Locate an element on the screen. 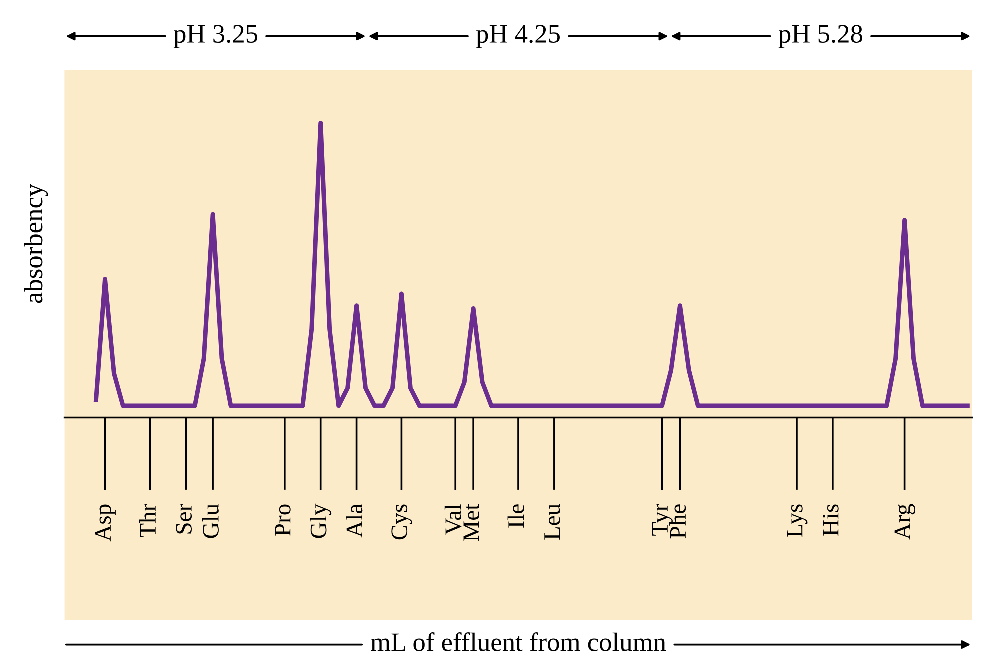 The width and height of the screenshot is (982, 662). x-tick-label: Val is located at coordinates (453, 520).